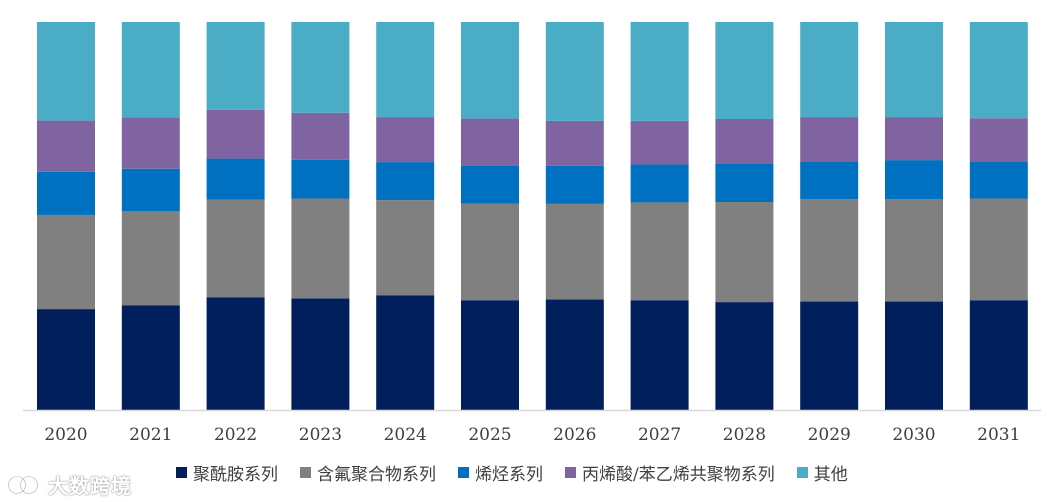  What do you see at coordinates (65, 435) in the screenshot?
I see `x-tick-label-2020: 2020` at bounding box center [65, 435].